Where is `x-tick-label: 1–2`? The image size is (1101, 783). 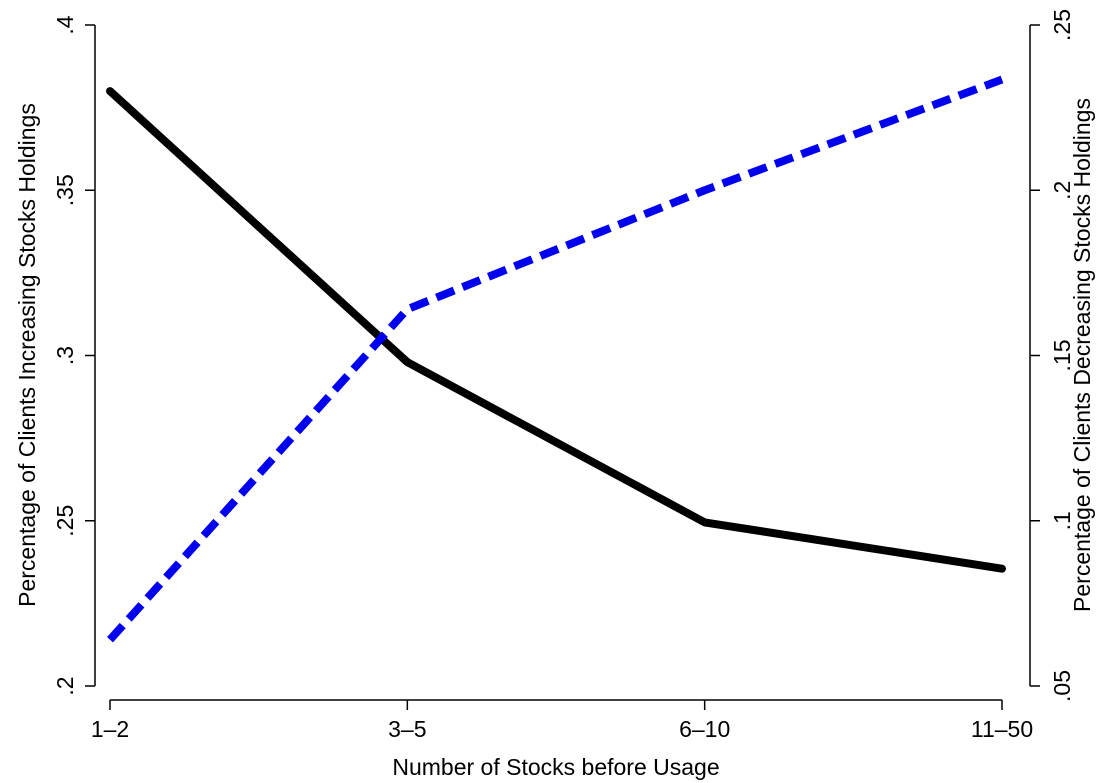 x-tick-label: 1–2 is located at coordinates (110, 729).